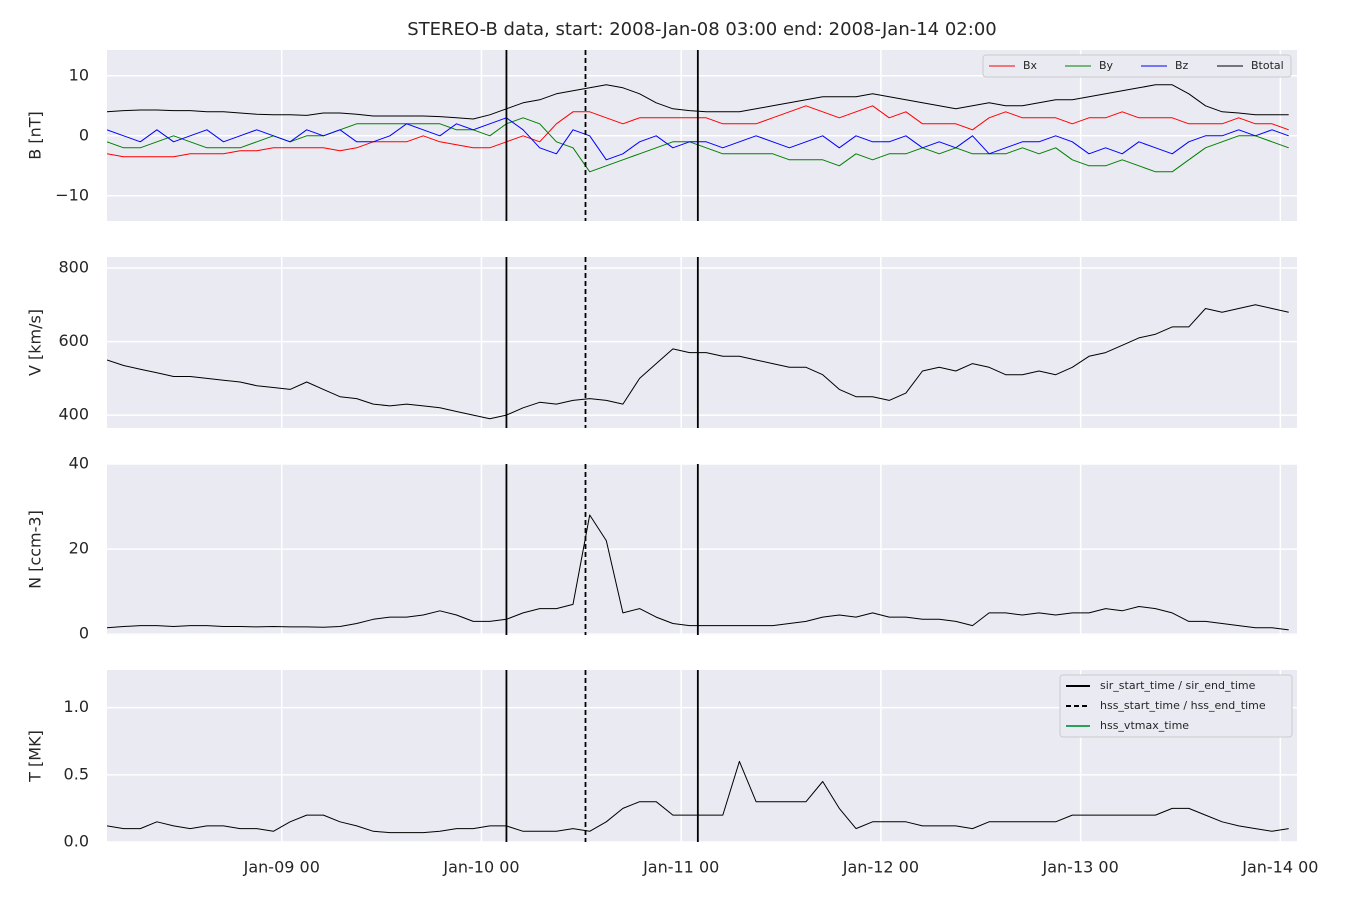 This screenshot has width=1350, height=900. What do you see at coordinates (73, 340) in the screenshot?
I see `y-tick-label: 600` at bounding box center [73, 340].